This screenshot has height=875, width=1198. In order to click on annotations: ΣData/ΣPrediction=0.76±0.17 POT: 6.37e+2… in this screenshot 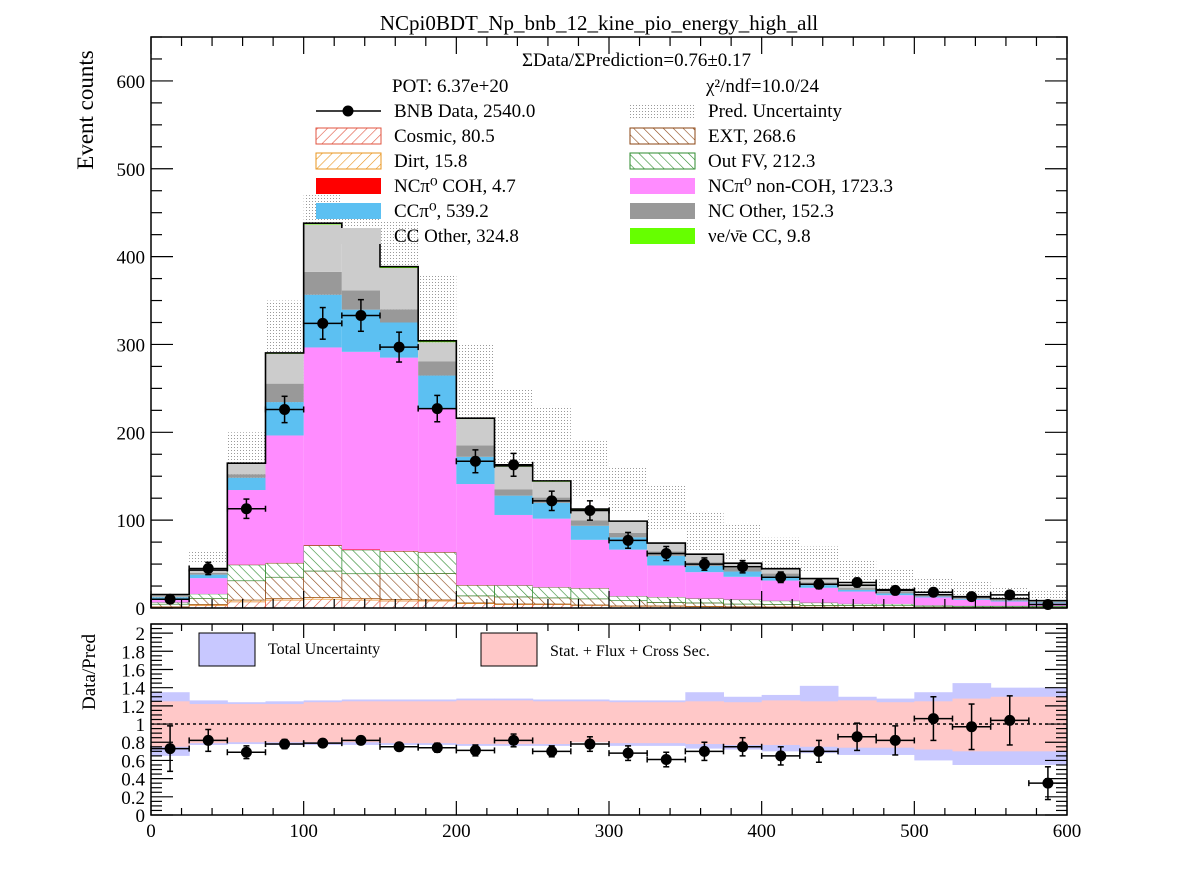, I will do `click(605, 73)`.